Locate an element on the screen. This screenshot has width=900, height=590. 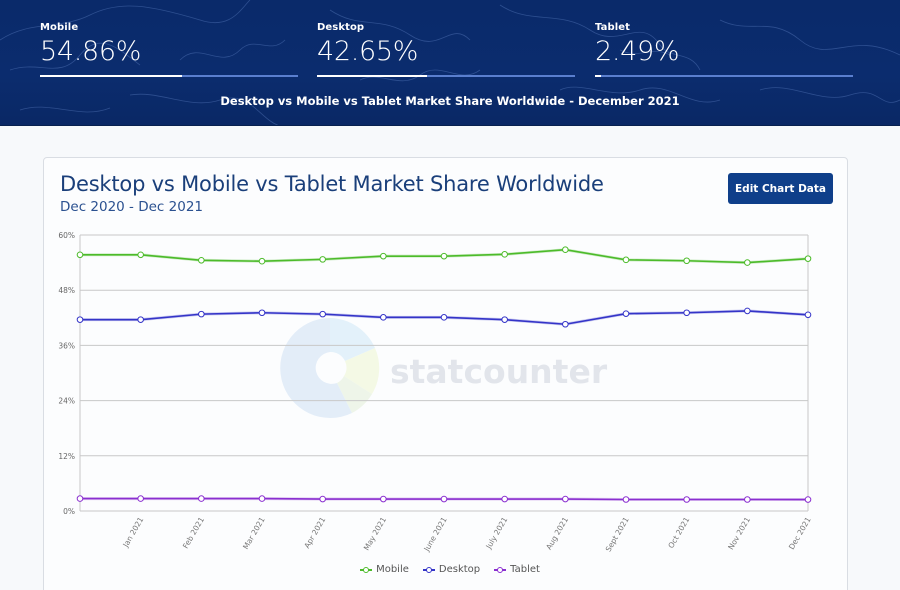
x-tick-label: May 2021 is located at coordinates (375, 533).